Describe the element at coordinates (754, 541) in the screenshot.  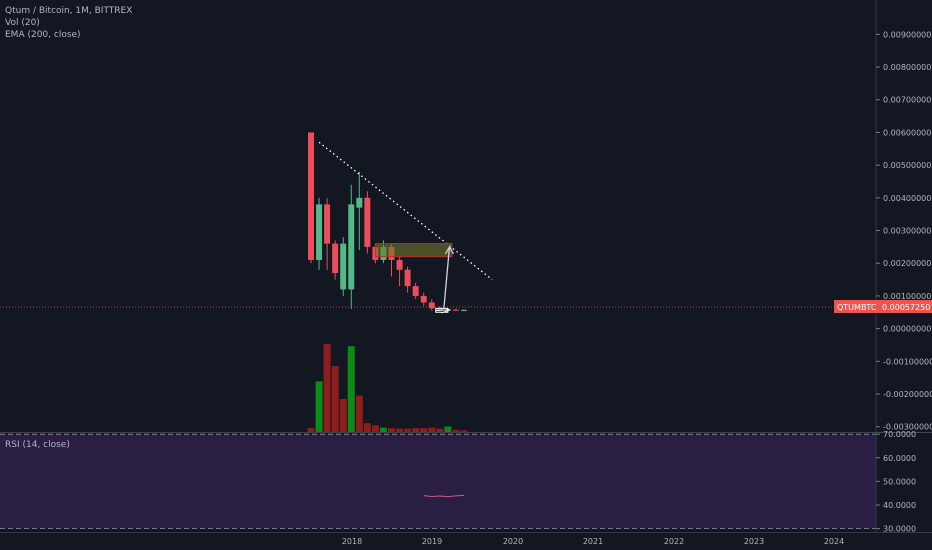
I see `time-tick-label: 2023` at that location.